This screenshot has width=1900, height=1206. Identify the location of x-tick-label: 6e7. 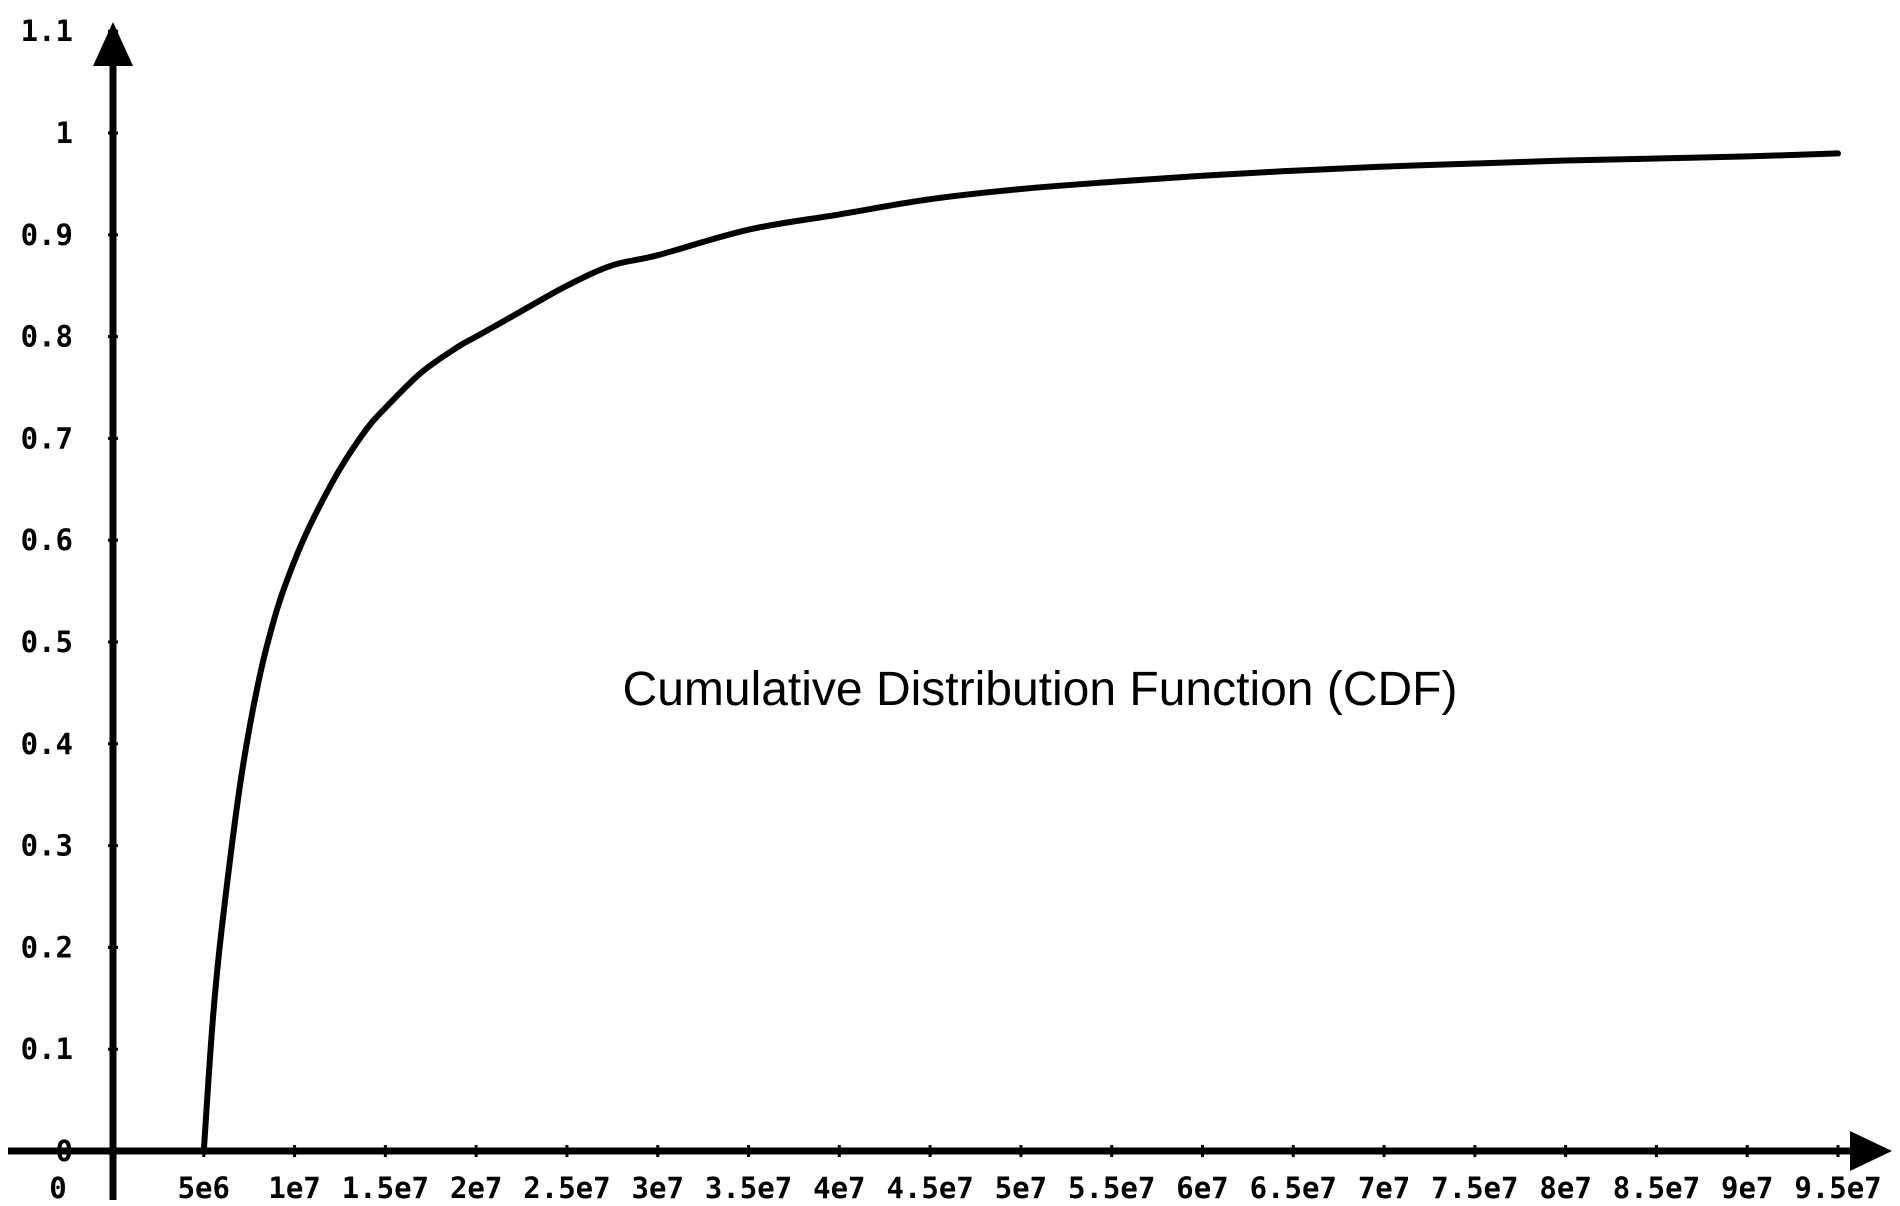
(1202, 1188).